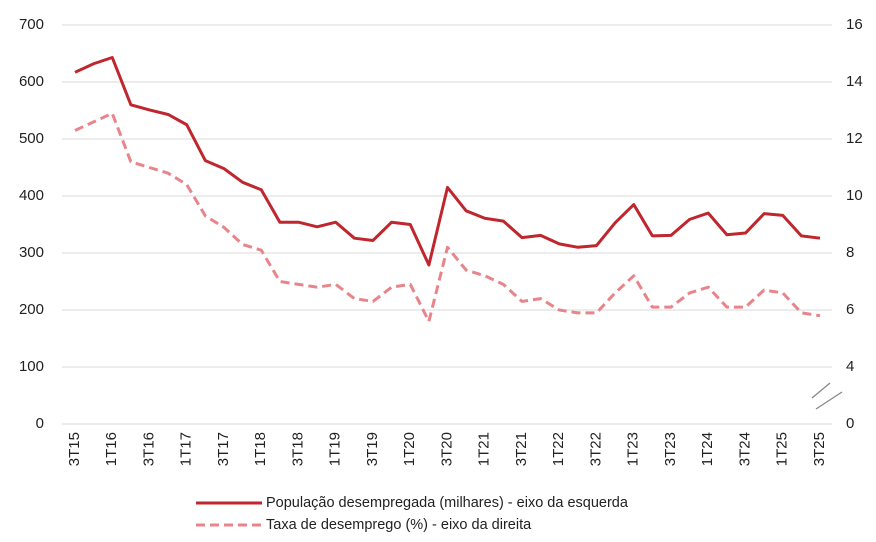 Image resolution: width=876 pixels, height=542 pixels. Describe the element at coordinates (850, 366) in the screenshot. I see `y2-tick-label: 4` at that location.